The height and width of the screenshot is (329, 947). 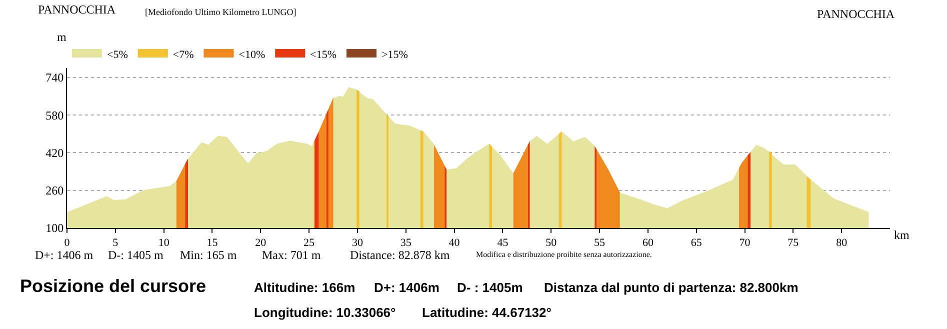 I want to click on legend-label: >15%, so click(x=395, y=54).